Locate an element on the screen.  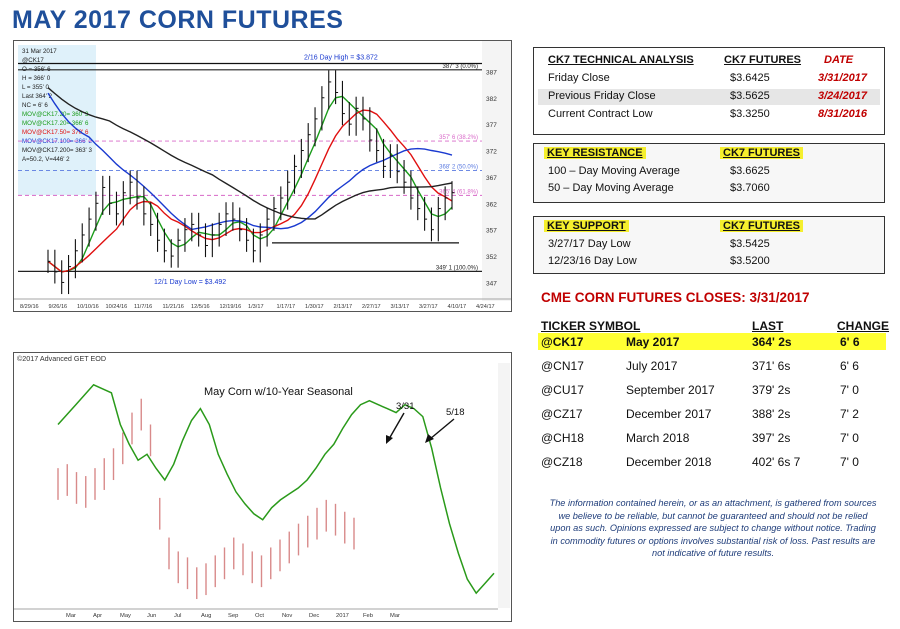
closes-contract: May 2017 is located at coordinates (653, 342).